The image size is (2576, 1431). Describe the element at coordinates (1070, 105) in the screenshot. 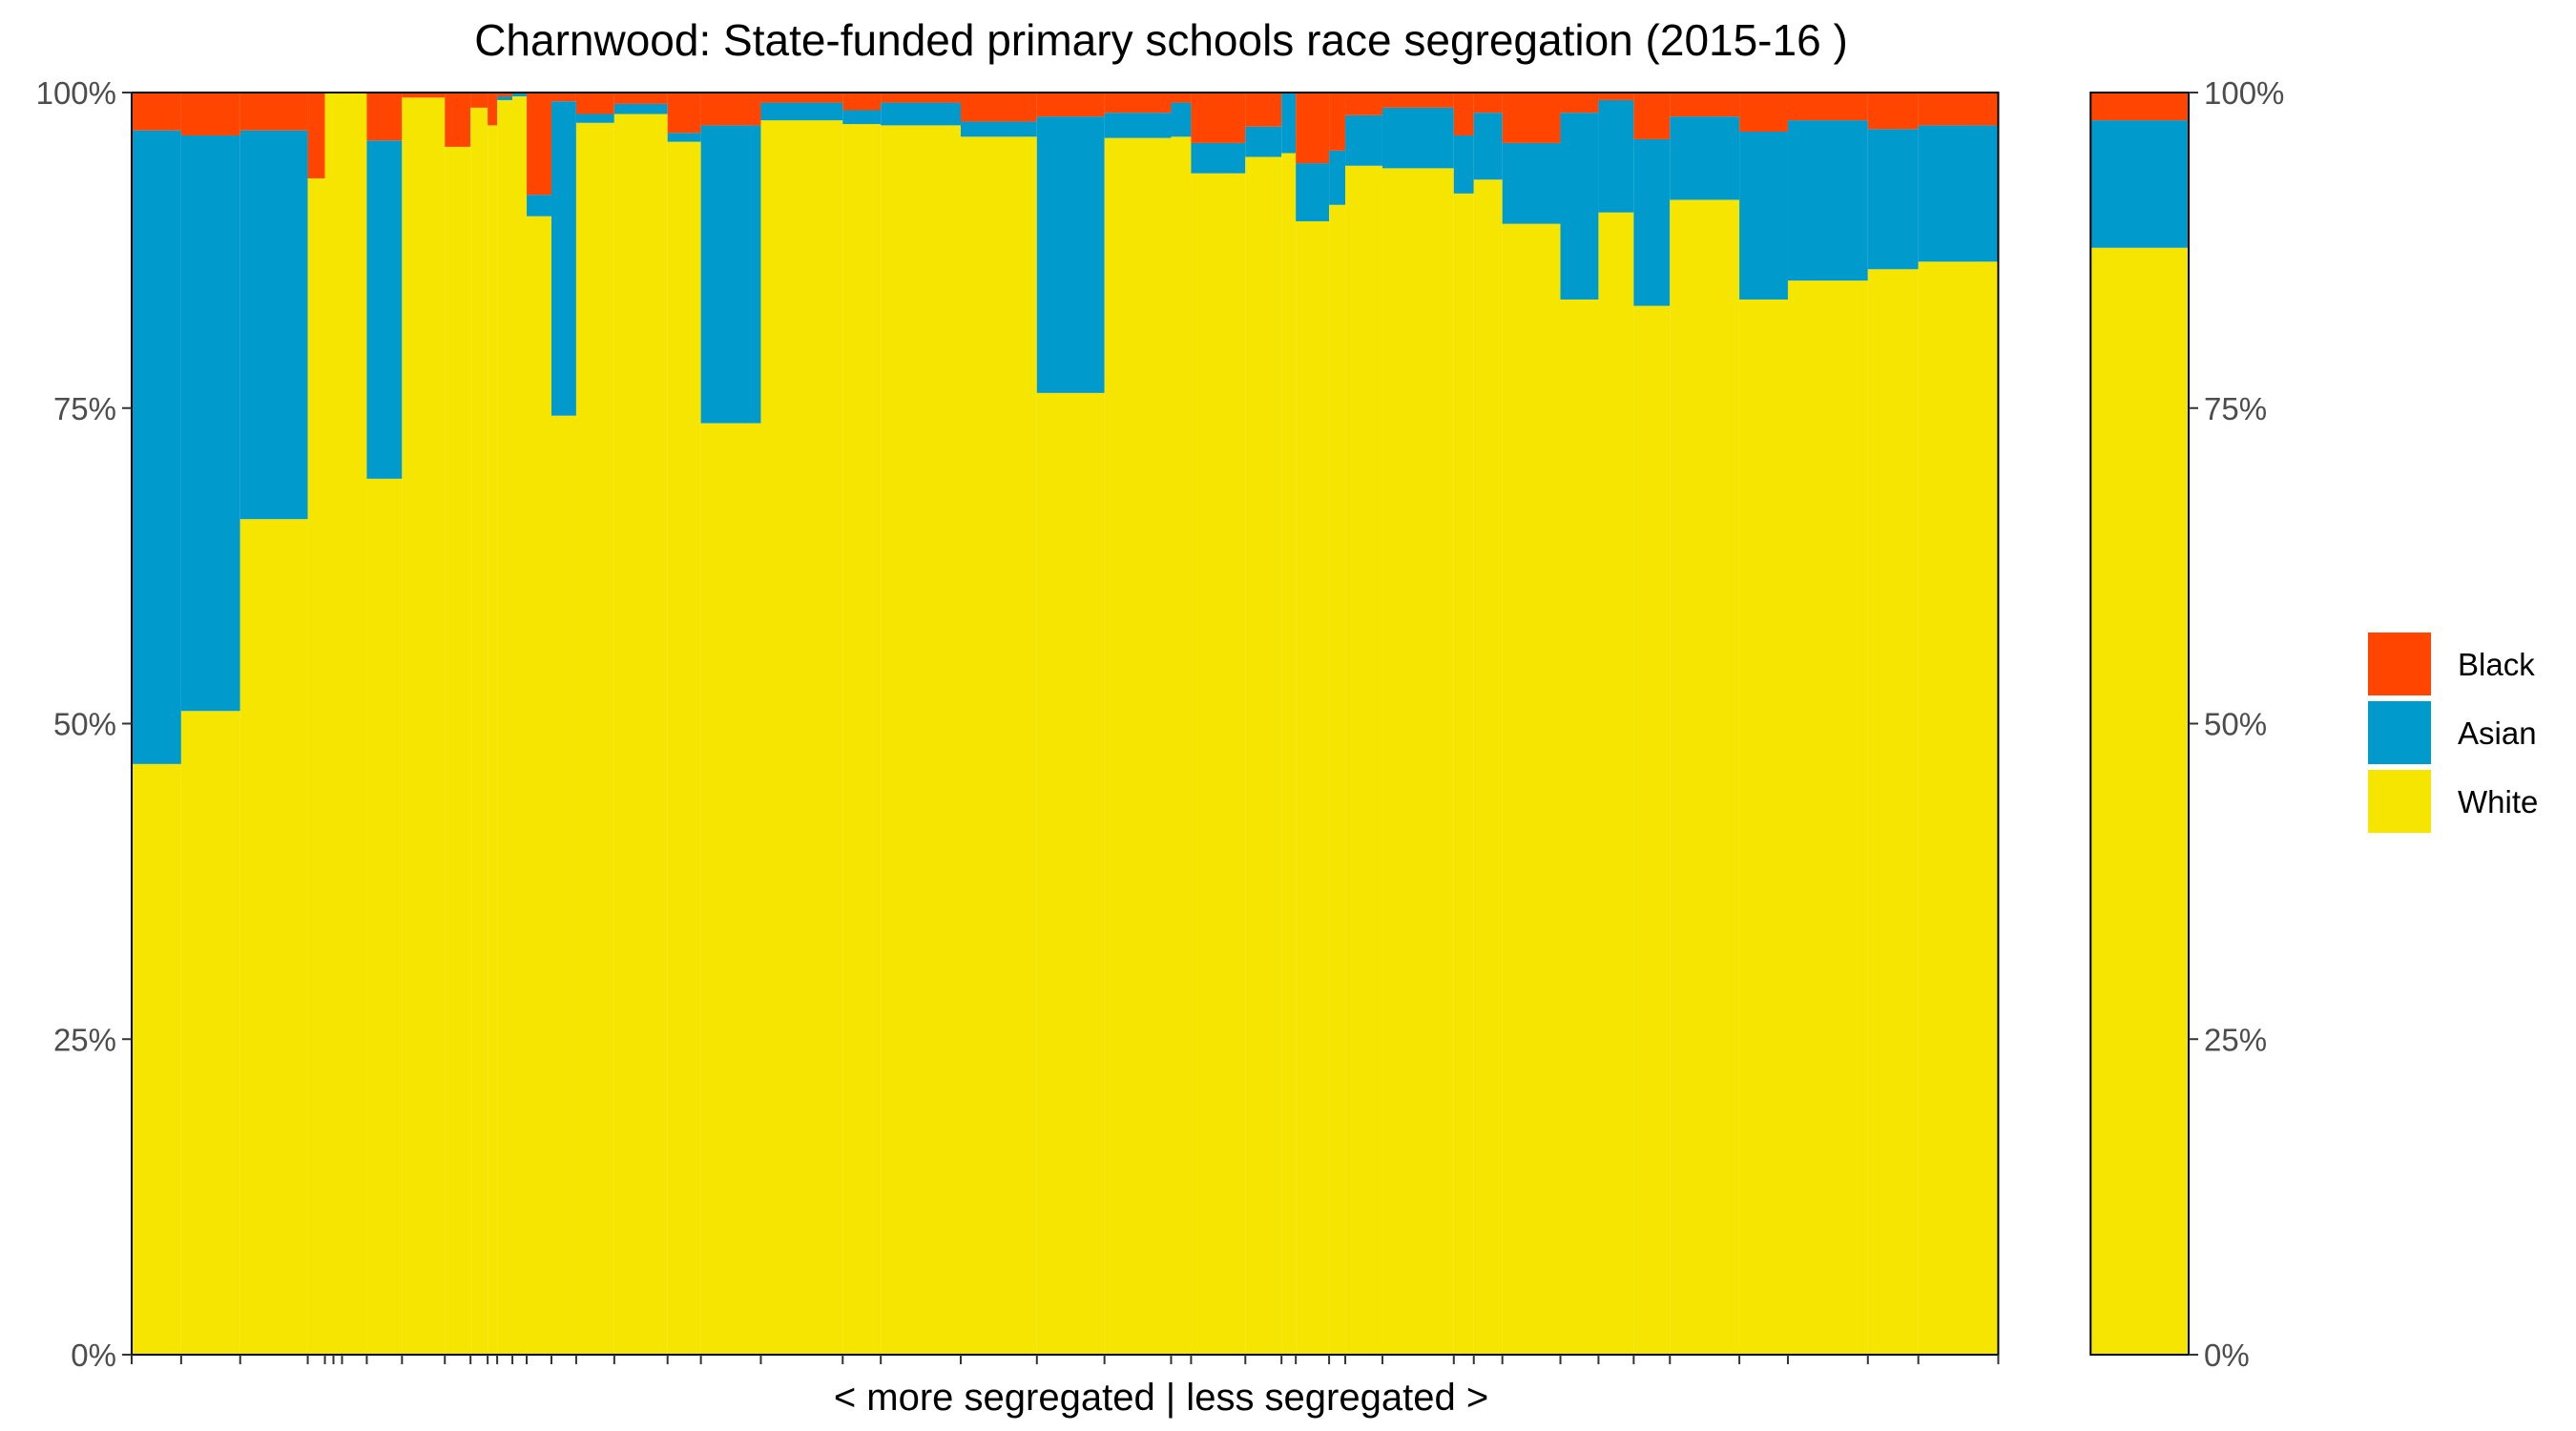

I see `bar-school-25-black` at that location.